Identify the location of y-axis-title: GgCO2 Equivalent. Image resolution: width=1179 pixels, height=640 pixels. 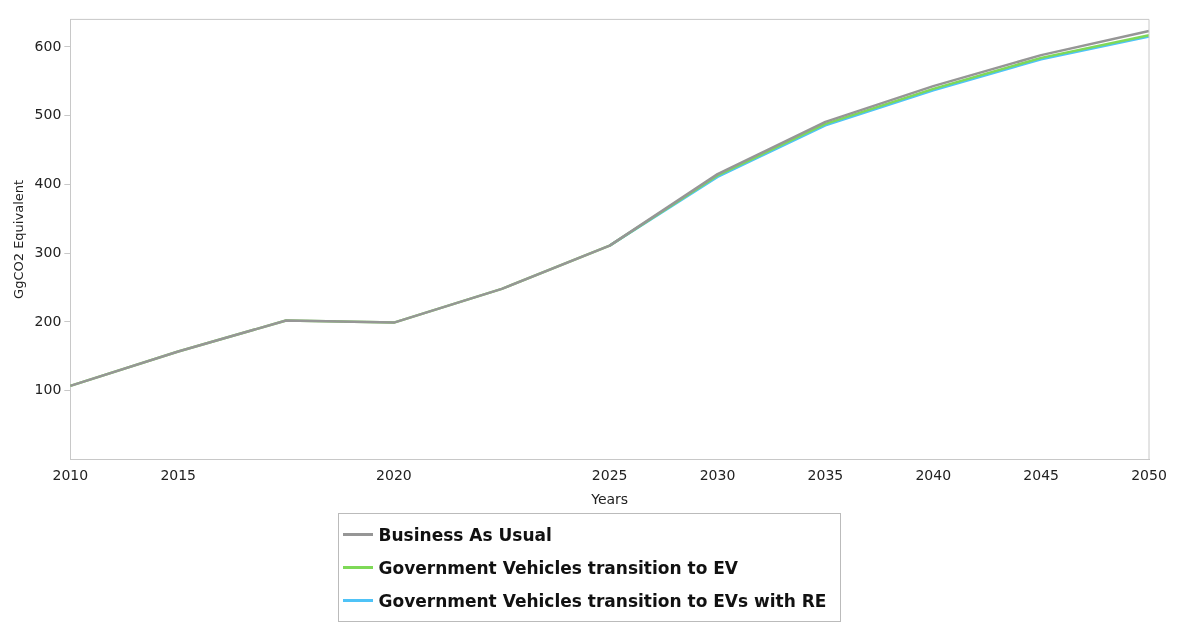
(19, 239).